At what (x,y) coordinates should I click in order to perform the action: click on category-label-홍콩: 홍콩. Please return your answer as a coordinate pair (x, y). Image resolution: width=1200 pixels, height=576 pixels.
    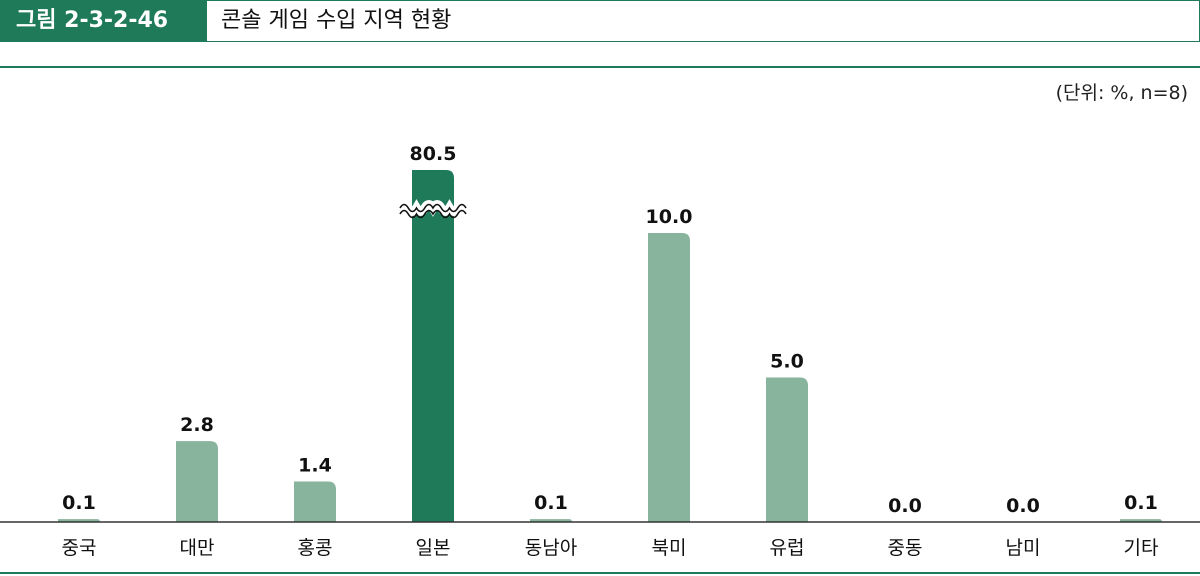
    Looking at the image, I should click on (315, 548).